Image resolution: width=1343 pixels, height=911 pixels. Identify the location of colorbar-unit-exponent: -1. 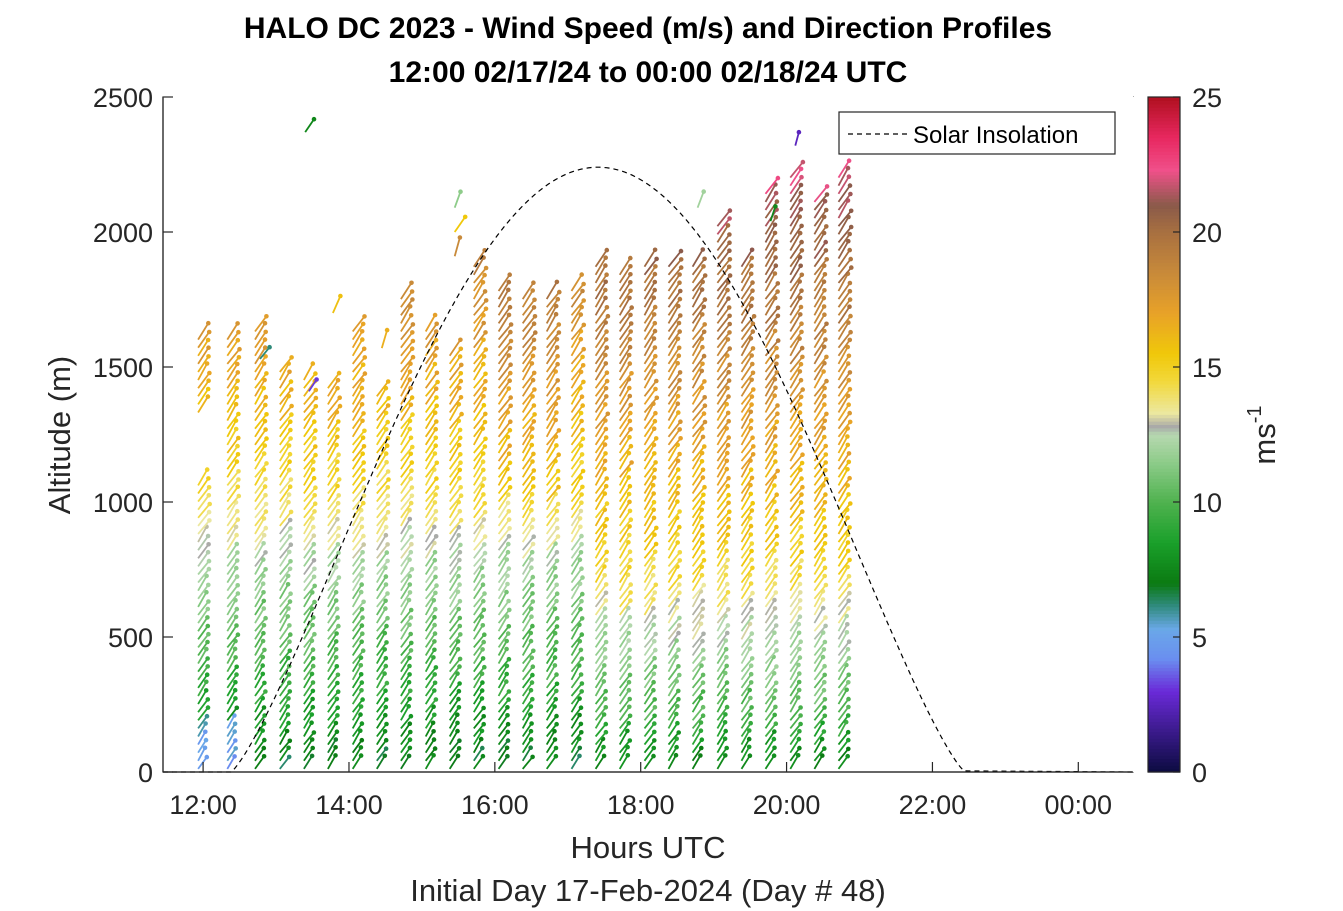
(1255, 414).